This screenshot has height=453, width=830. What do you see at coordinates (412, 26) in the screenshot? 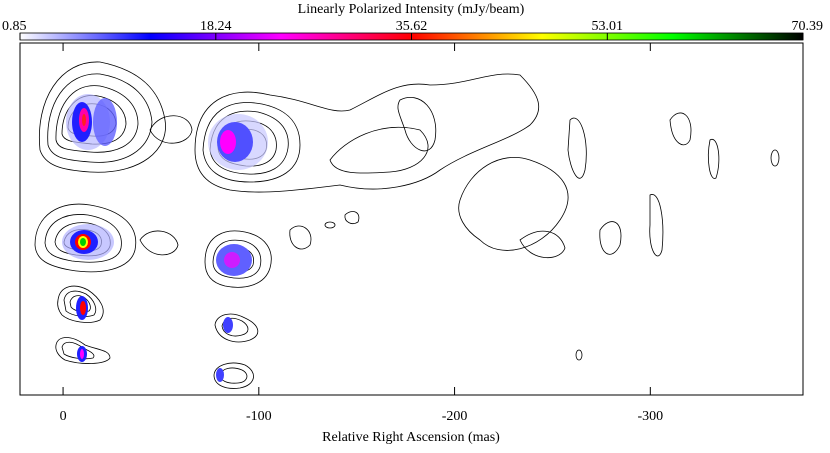
I see `colorbar-tick-label: 35.62` at bounding box center [412, 26].